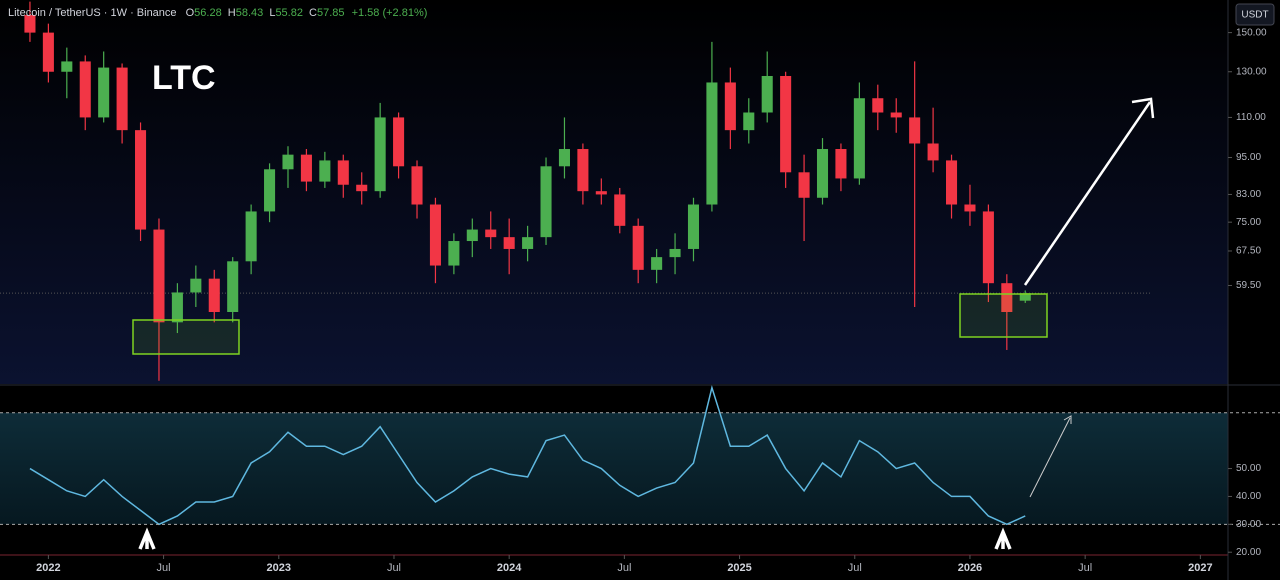 This screenshot has height=580, width=1280. I want to click on rsi-arrow, so click(1050, 457).